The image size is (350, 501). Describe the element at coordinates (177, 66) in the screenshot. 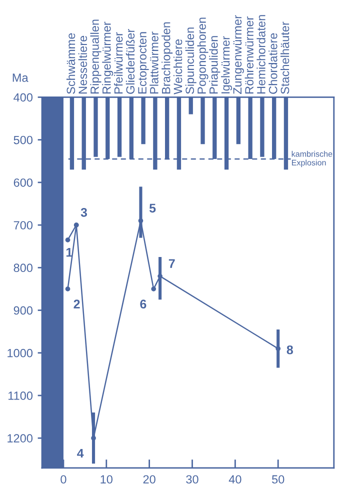

I see `x-tick-label: Weichtiere` at that location.